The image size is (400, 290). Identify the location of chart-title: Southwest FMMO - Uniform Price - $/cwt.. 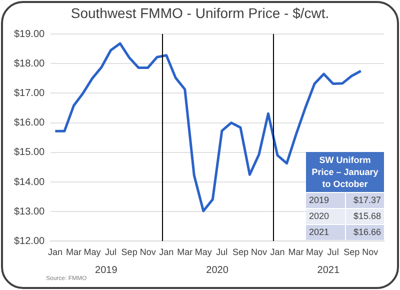
(200, 13).